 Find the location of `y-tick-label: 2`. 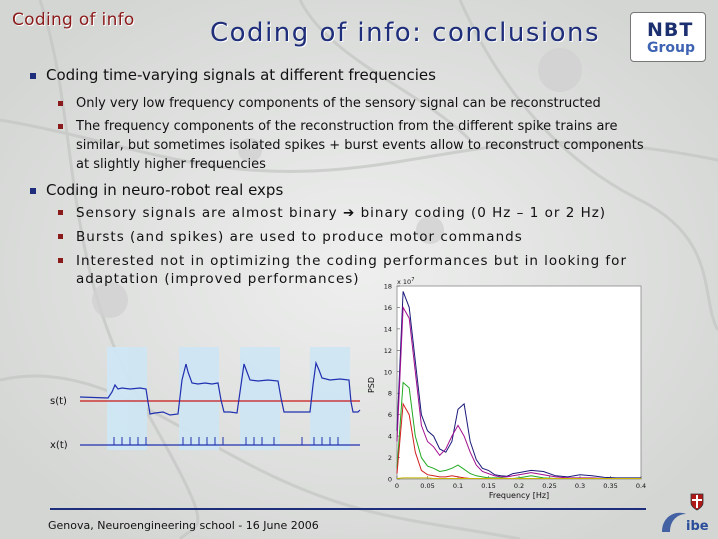

y-tick-label: 2 is located at coordinates (390, 458).